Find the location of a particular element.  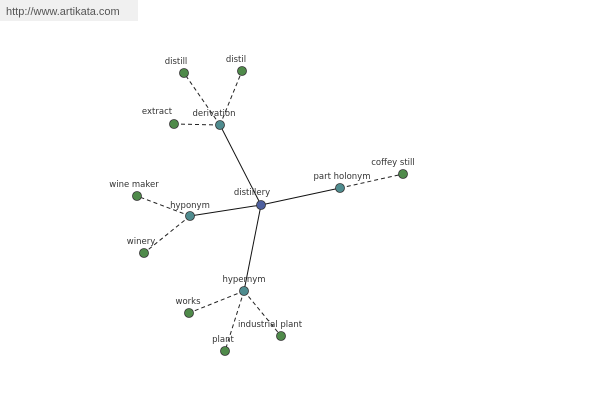

node-label: wine maker is located at coordinates (134, 185).